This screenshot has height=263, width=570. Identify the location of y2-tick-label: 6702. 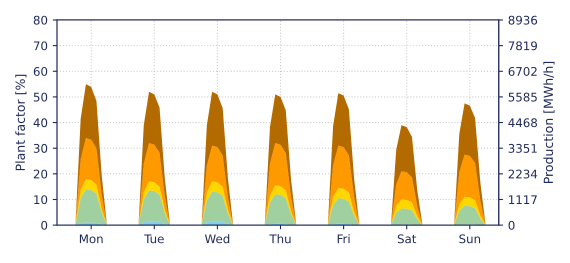
(522, 71).